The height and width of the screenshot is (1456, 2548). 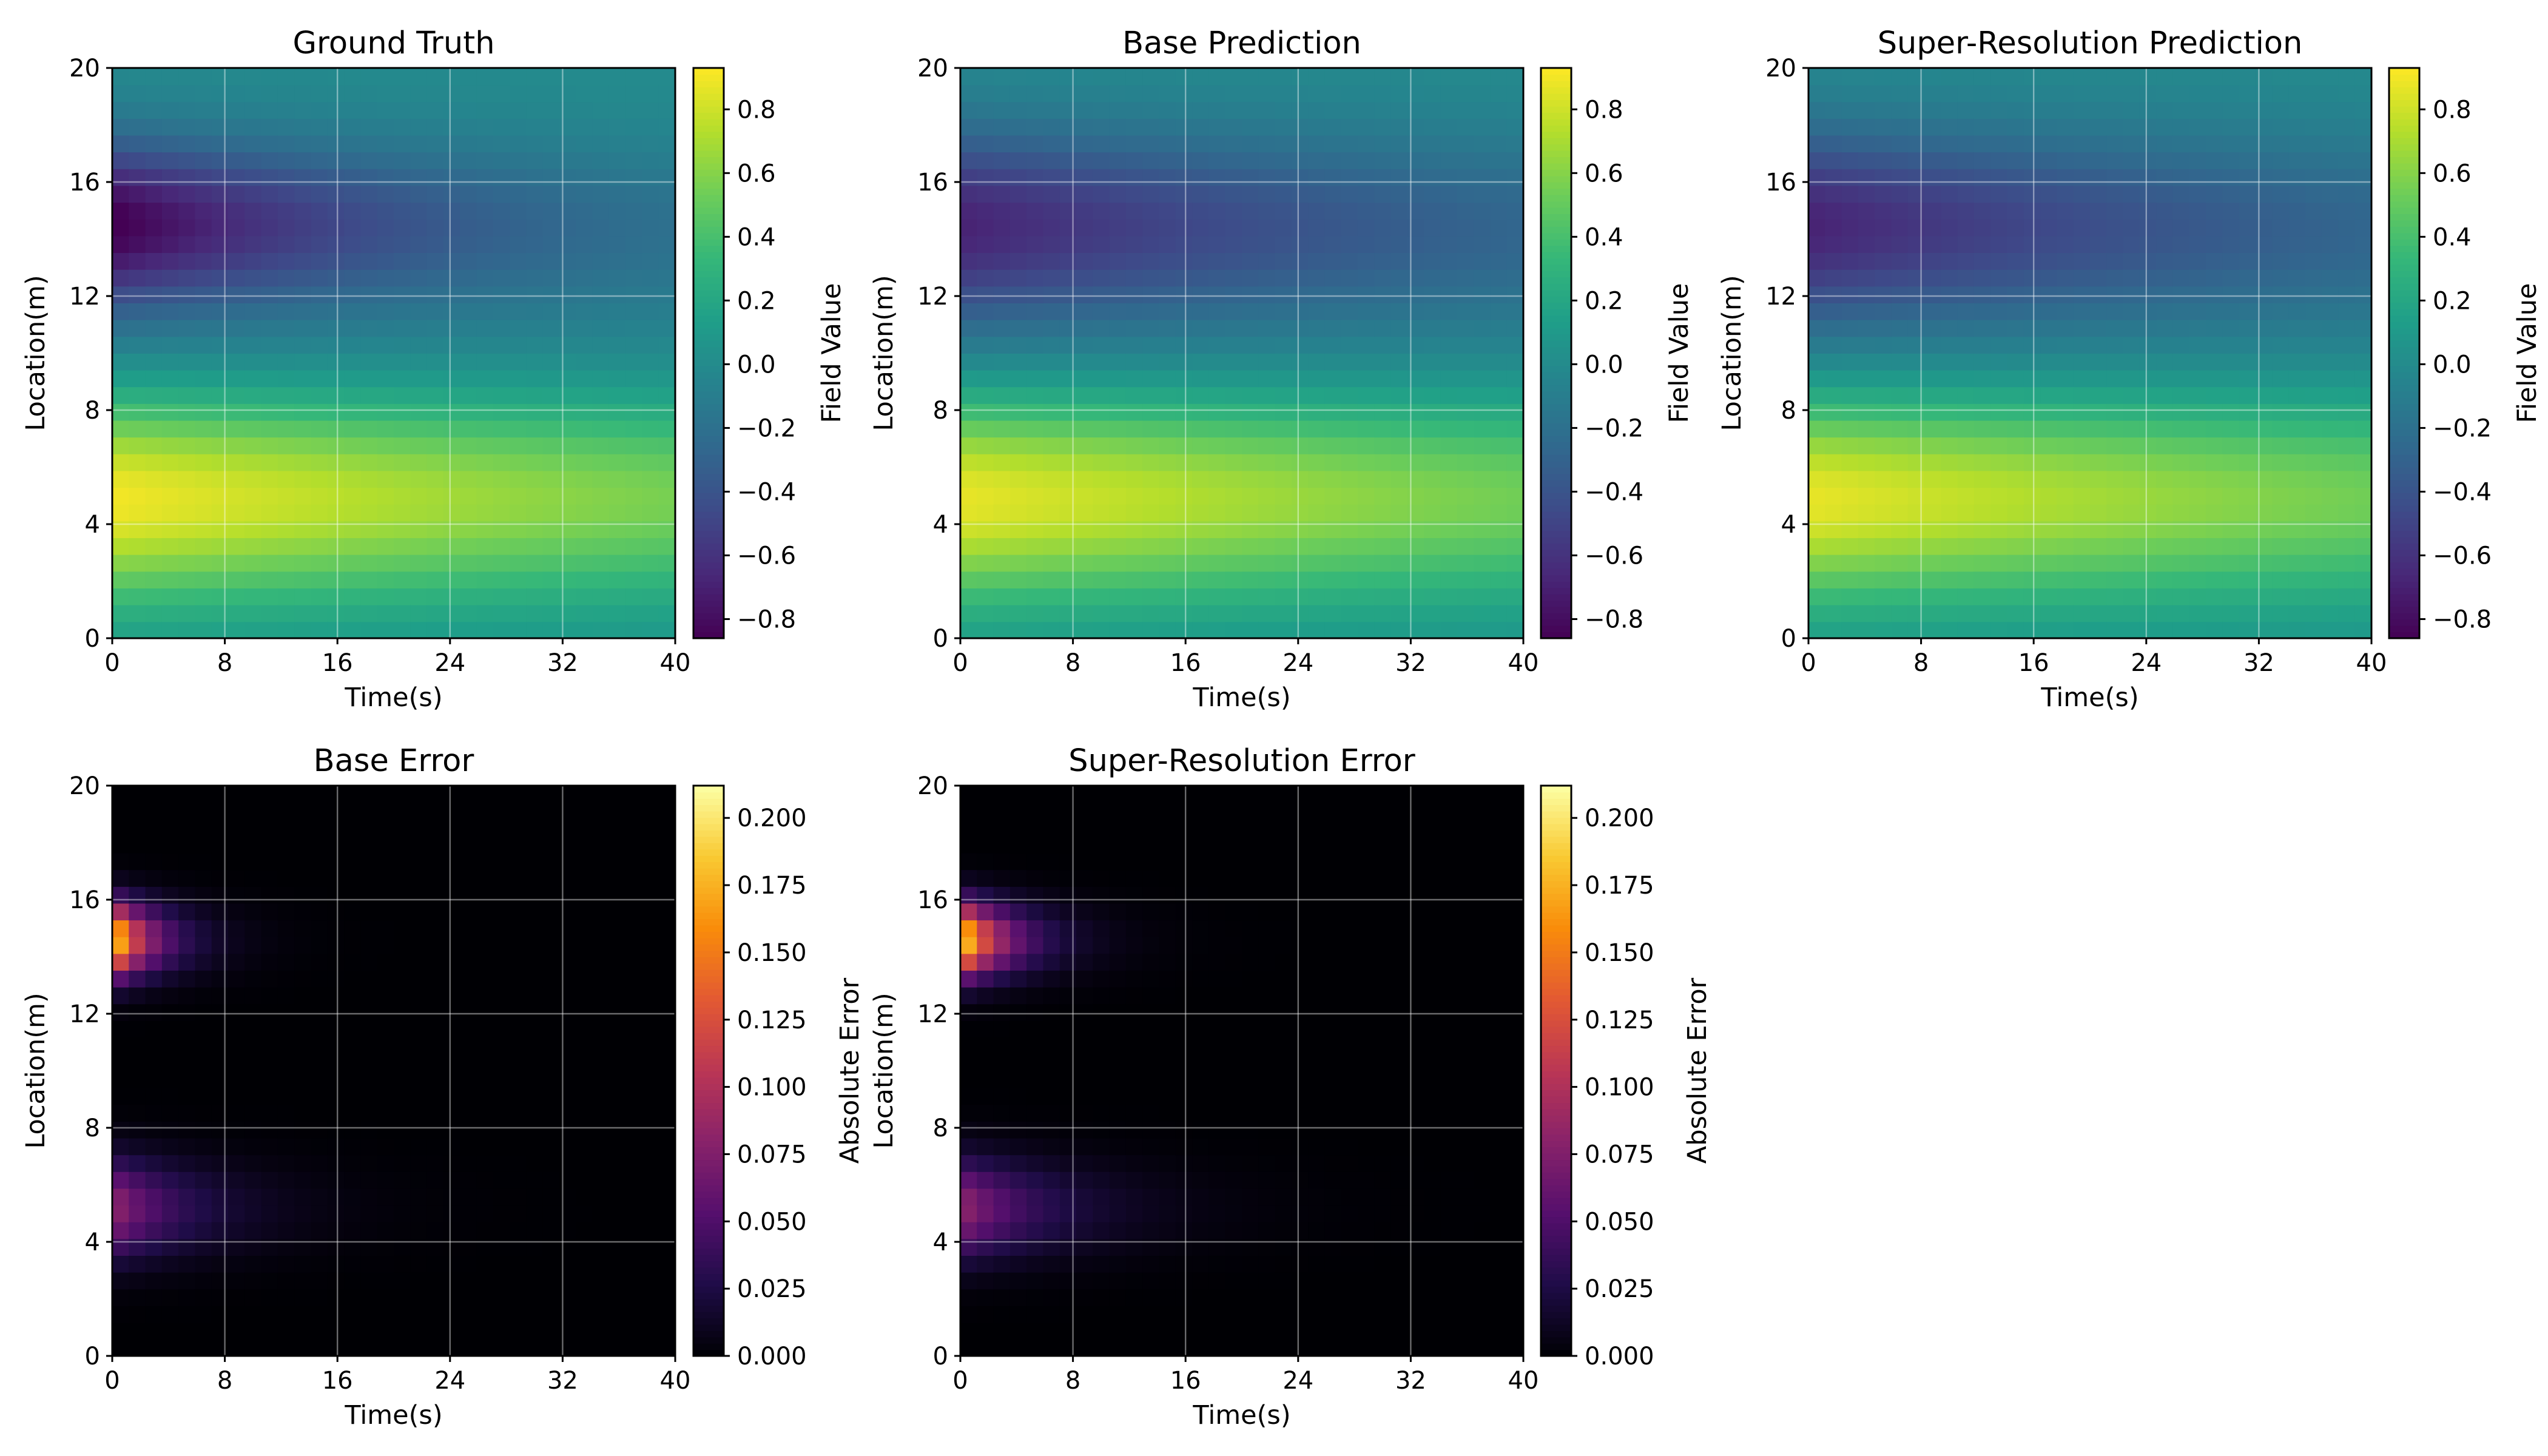 What do you see at coordinates (1297, 663) in the screenshot?
I see `x-tick-label: 24` at bounding box center [1297, 663].